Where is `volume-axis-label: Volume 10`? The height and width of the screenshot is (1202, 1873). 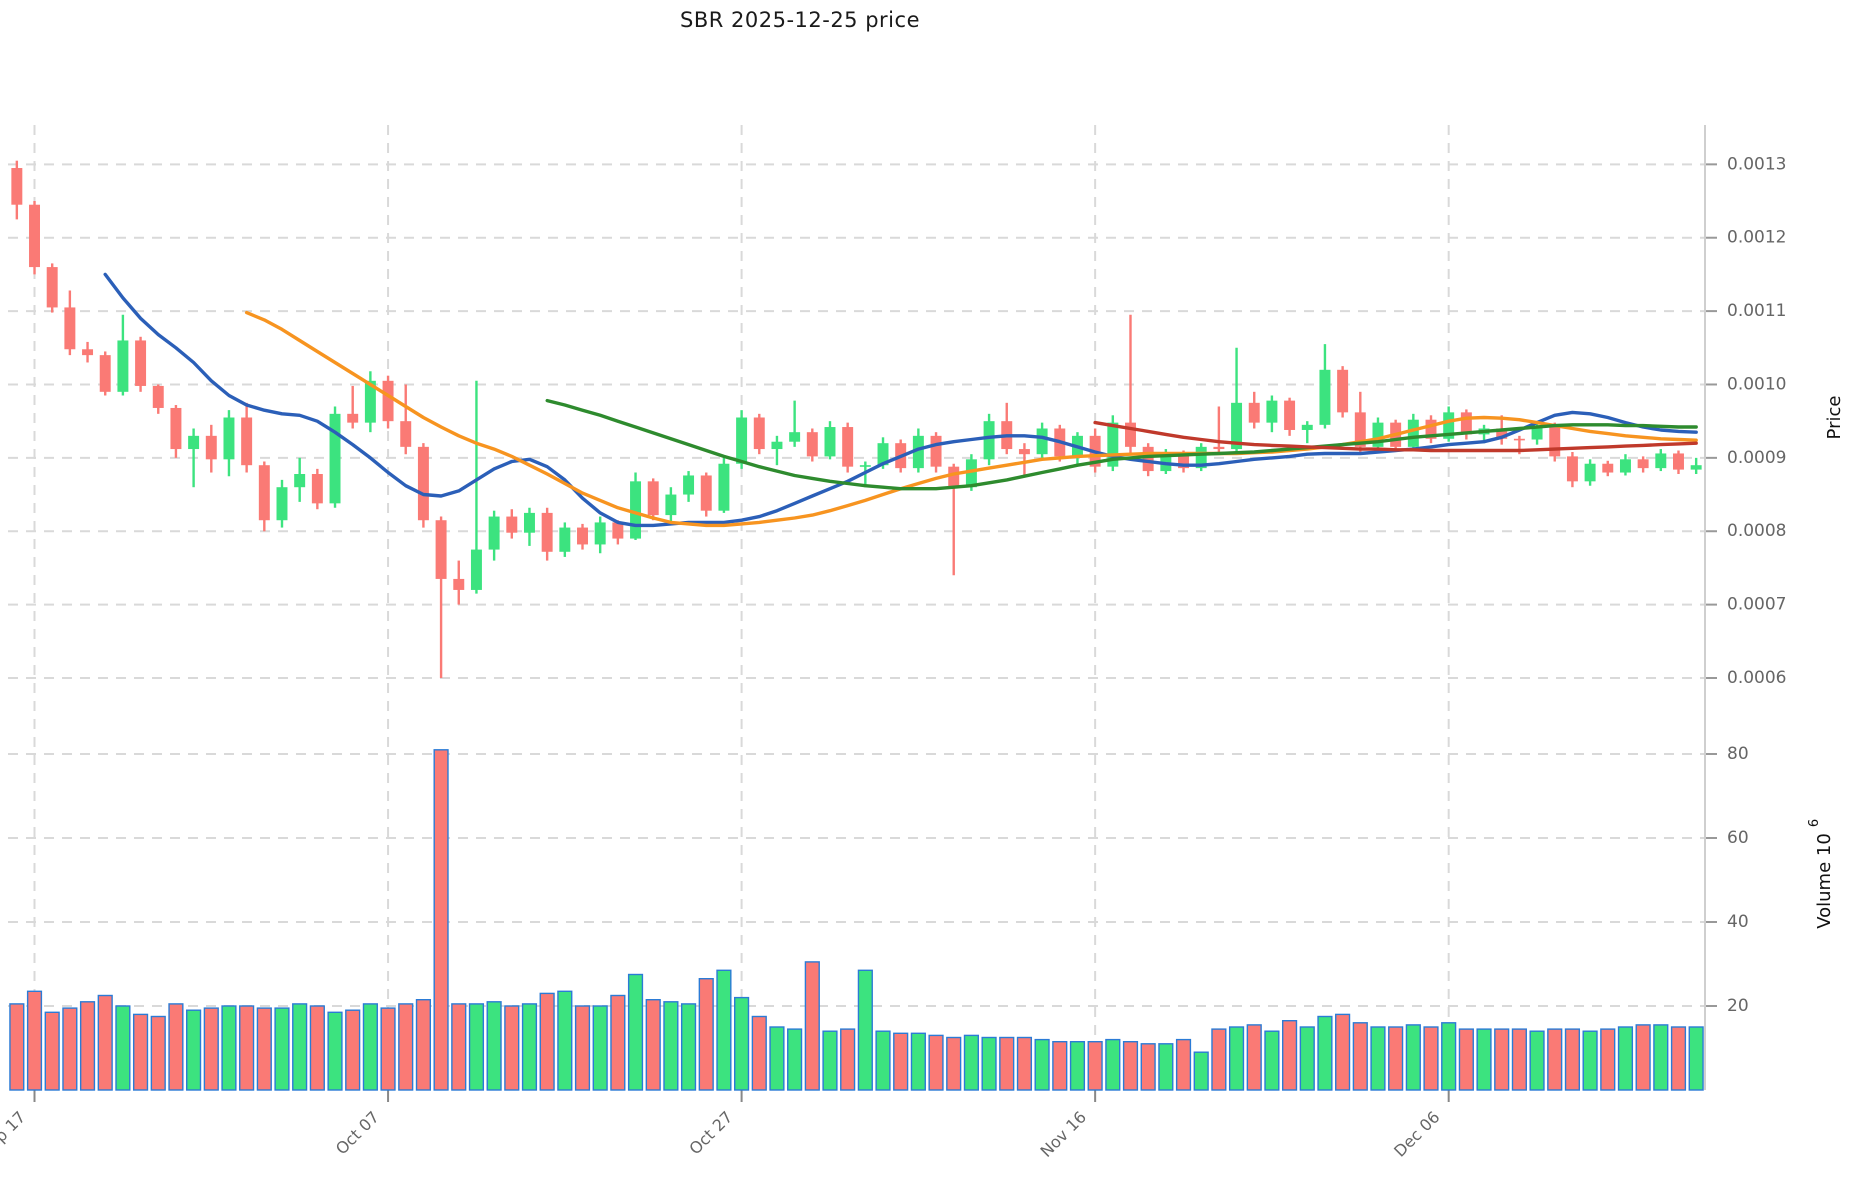
volume-axis-label: Volume 10 is located at coordinates (1824, 881).